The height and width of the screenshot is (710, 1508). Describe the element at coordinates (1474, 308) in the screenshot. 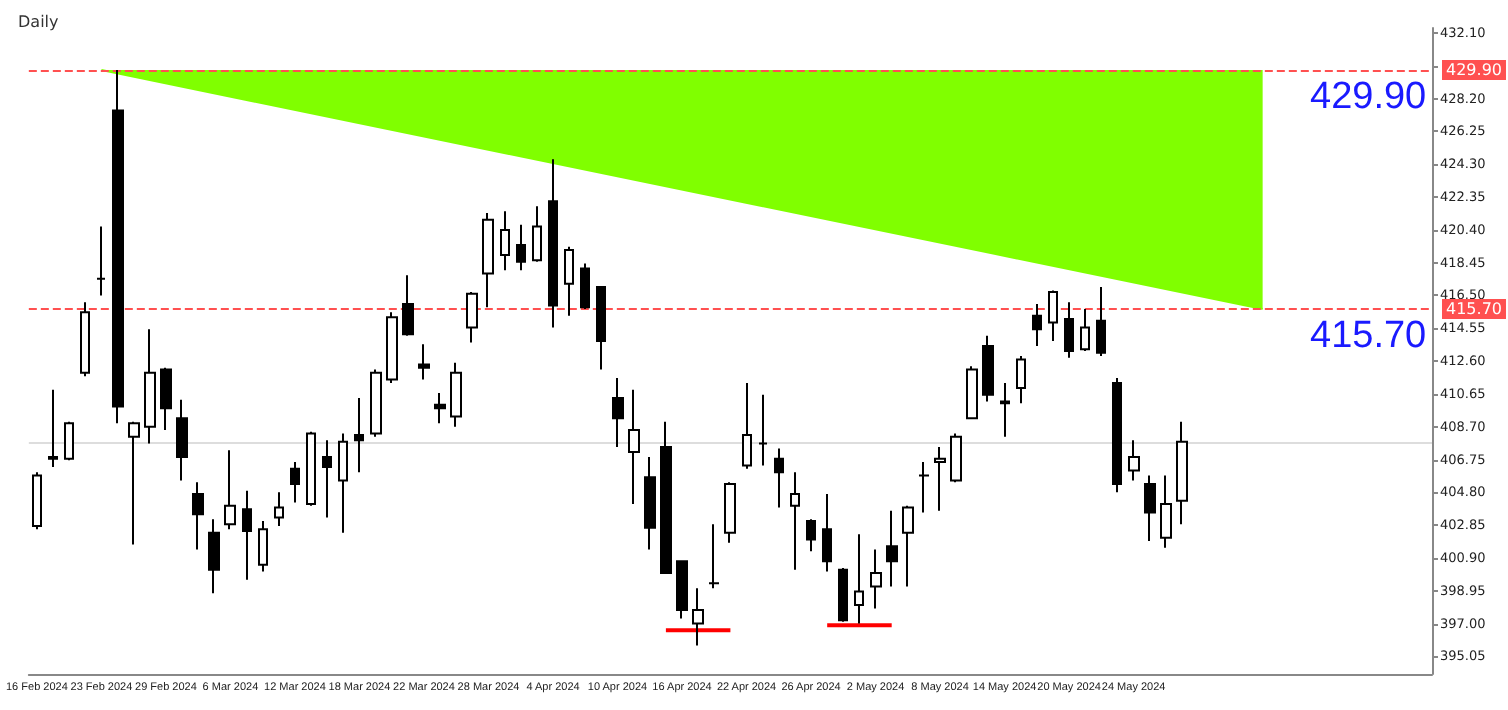

I see `ref-line-label: 415.70` at that location.